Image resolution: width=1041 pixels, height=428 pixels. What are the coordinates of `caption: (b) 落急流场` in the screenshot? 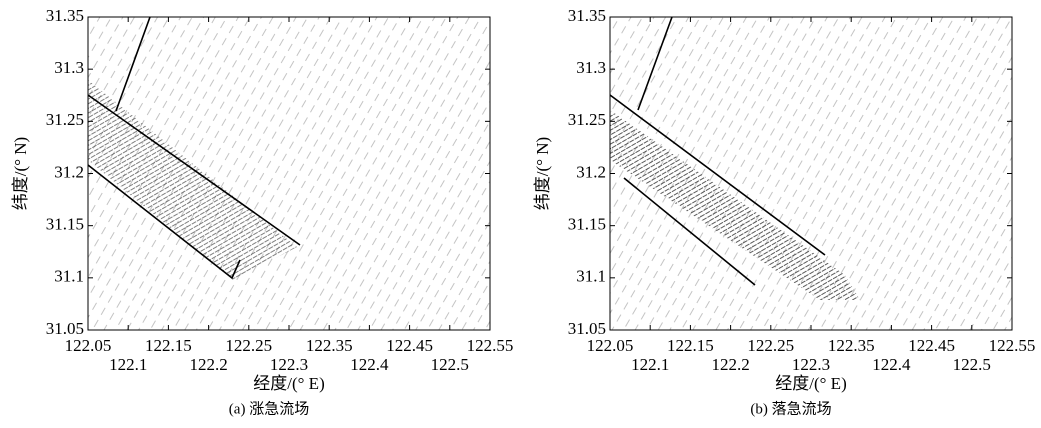 It's located at (790, 408).